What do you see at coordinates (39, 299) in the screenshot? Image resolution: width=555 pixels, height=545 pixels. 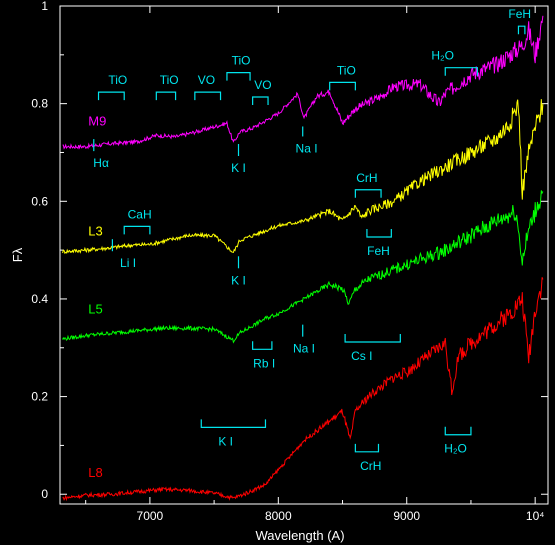 I see `y-tick-label: 0.4` at bounding box center [39, 299].